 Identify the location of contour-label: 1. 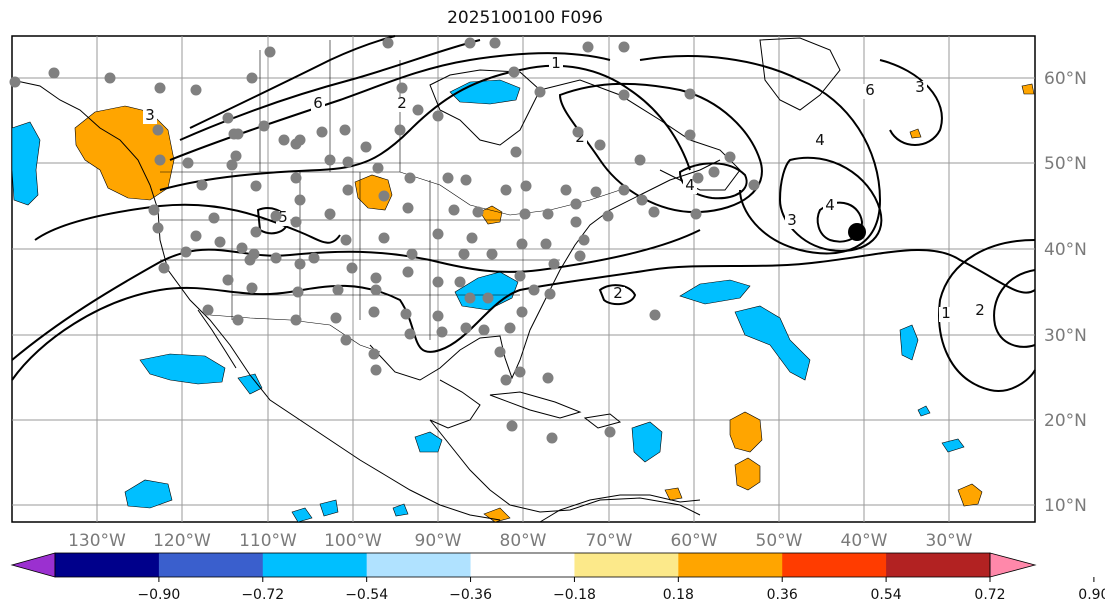
(946, 313).